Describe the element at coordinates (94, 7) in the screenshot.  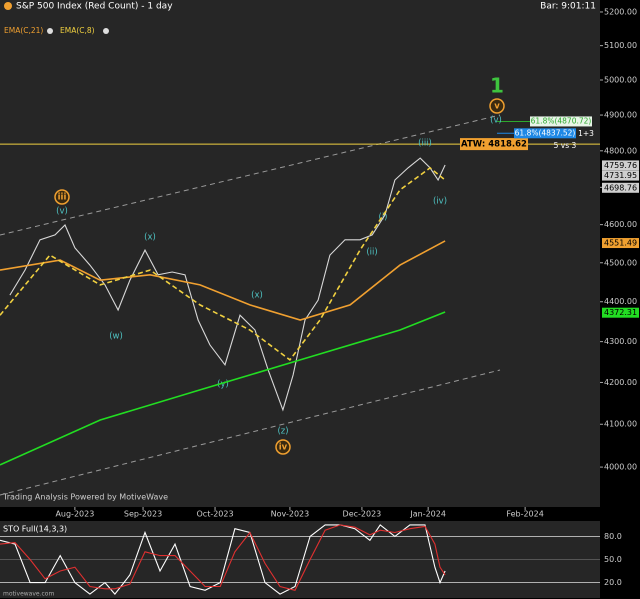
I see `chart-title: S&P 500 Index (Red Count) - 1 day` at that location.